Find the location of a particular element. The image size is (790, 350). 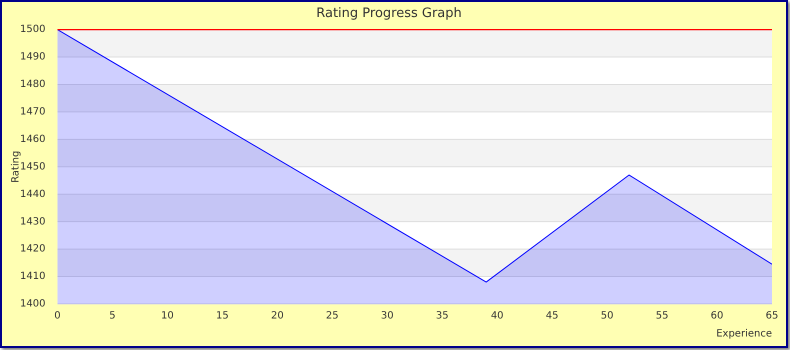

x-tick-label: 25 is located at coordinates (332, 316).